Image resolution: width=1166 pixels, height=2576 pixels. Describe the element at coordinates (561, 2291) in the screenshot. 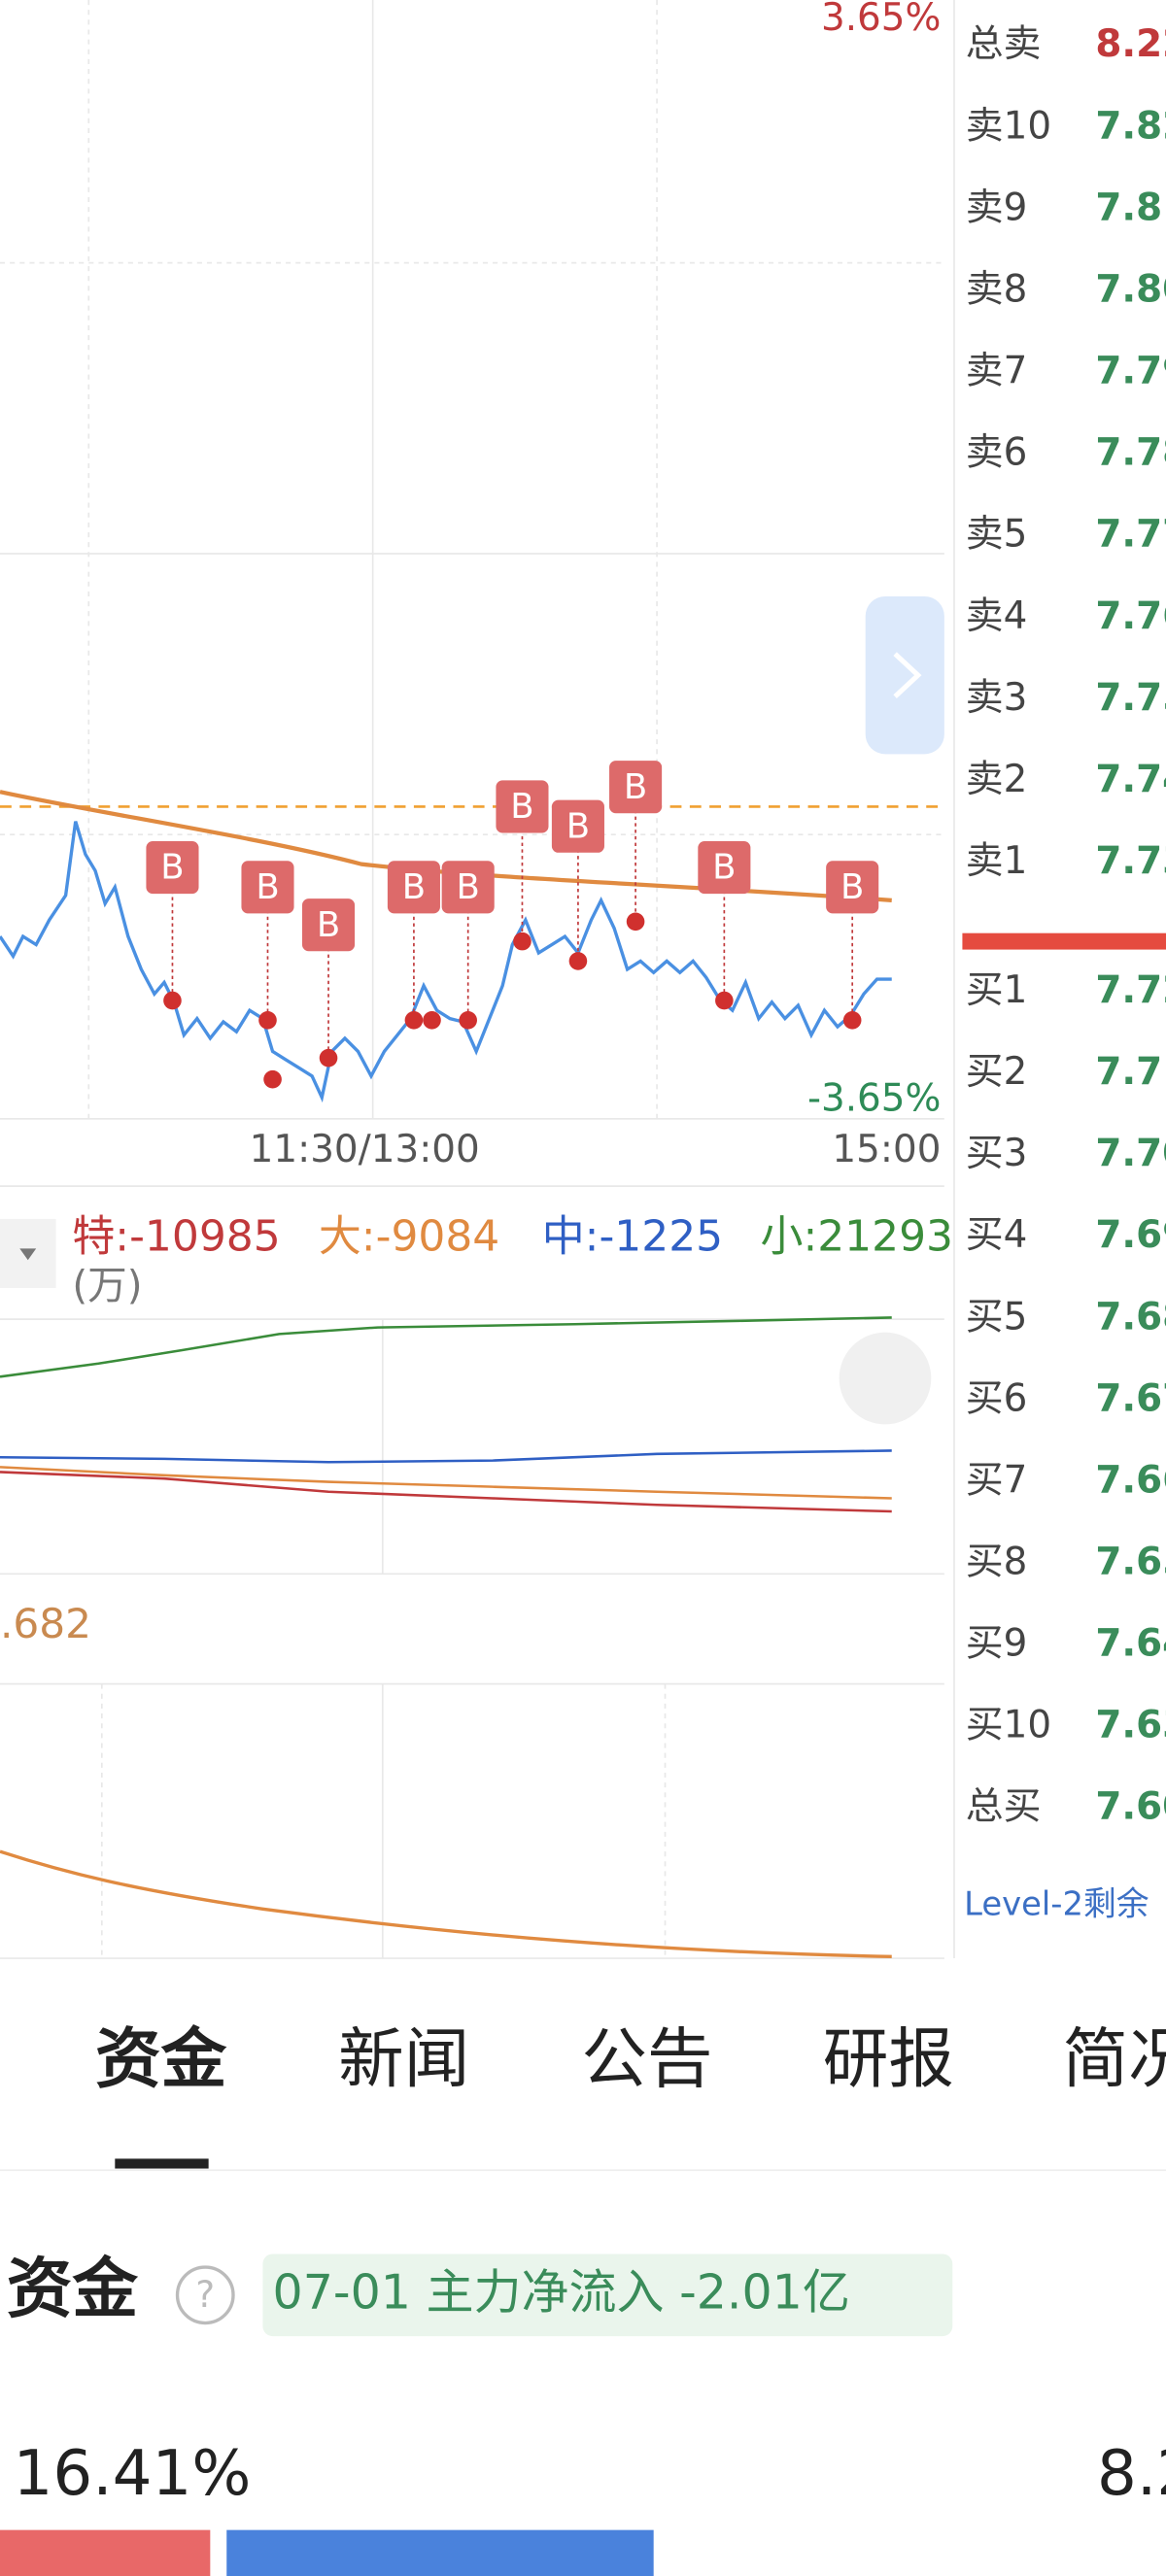

I see `badge-text: 07-01 主力净流入 -2.01亿` at that location.